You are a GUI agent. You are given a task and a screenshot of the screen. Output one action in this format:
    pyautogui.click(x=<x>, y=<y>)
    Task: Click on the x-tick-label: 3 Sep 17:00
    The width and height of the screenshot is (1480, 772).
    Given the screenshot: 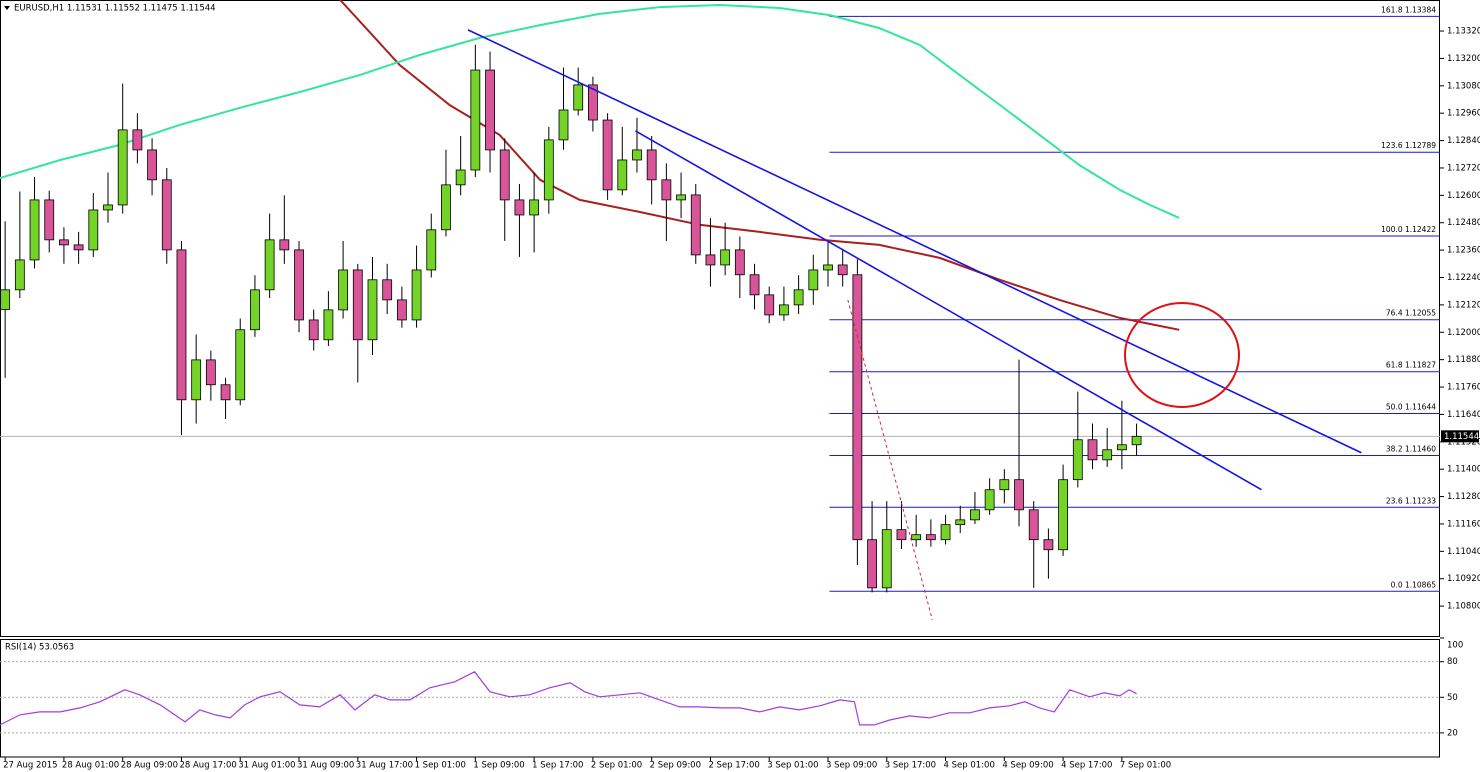 What is the action you would take?
    pyautogui.click(x=910, y=766)
    